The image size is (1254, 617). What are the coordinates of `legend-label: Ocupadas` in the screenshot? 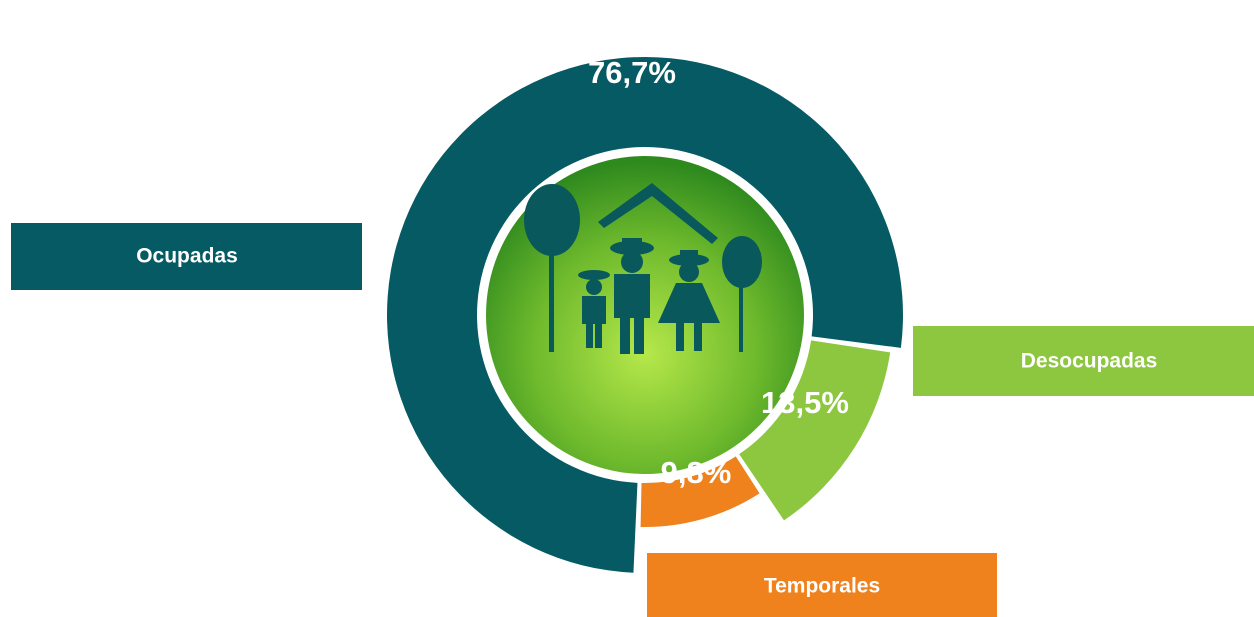 It's located at (187, 256).